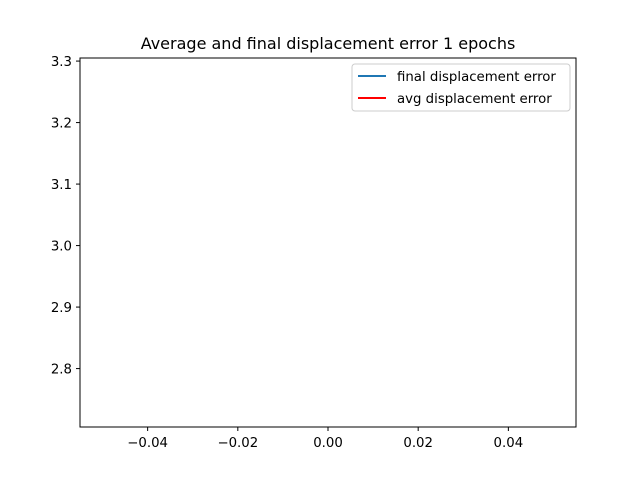  I want to click on y-tick-label: 2.8, so click(61, 370).